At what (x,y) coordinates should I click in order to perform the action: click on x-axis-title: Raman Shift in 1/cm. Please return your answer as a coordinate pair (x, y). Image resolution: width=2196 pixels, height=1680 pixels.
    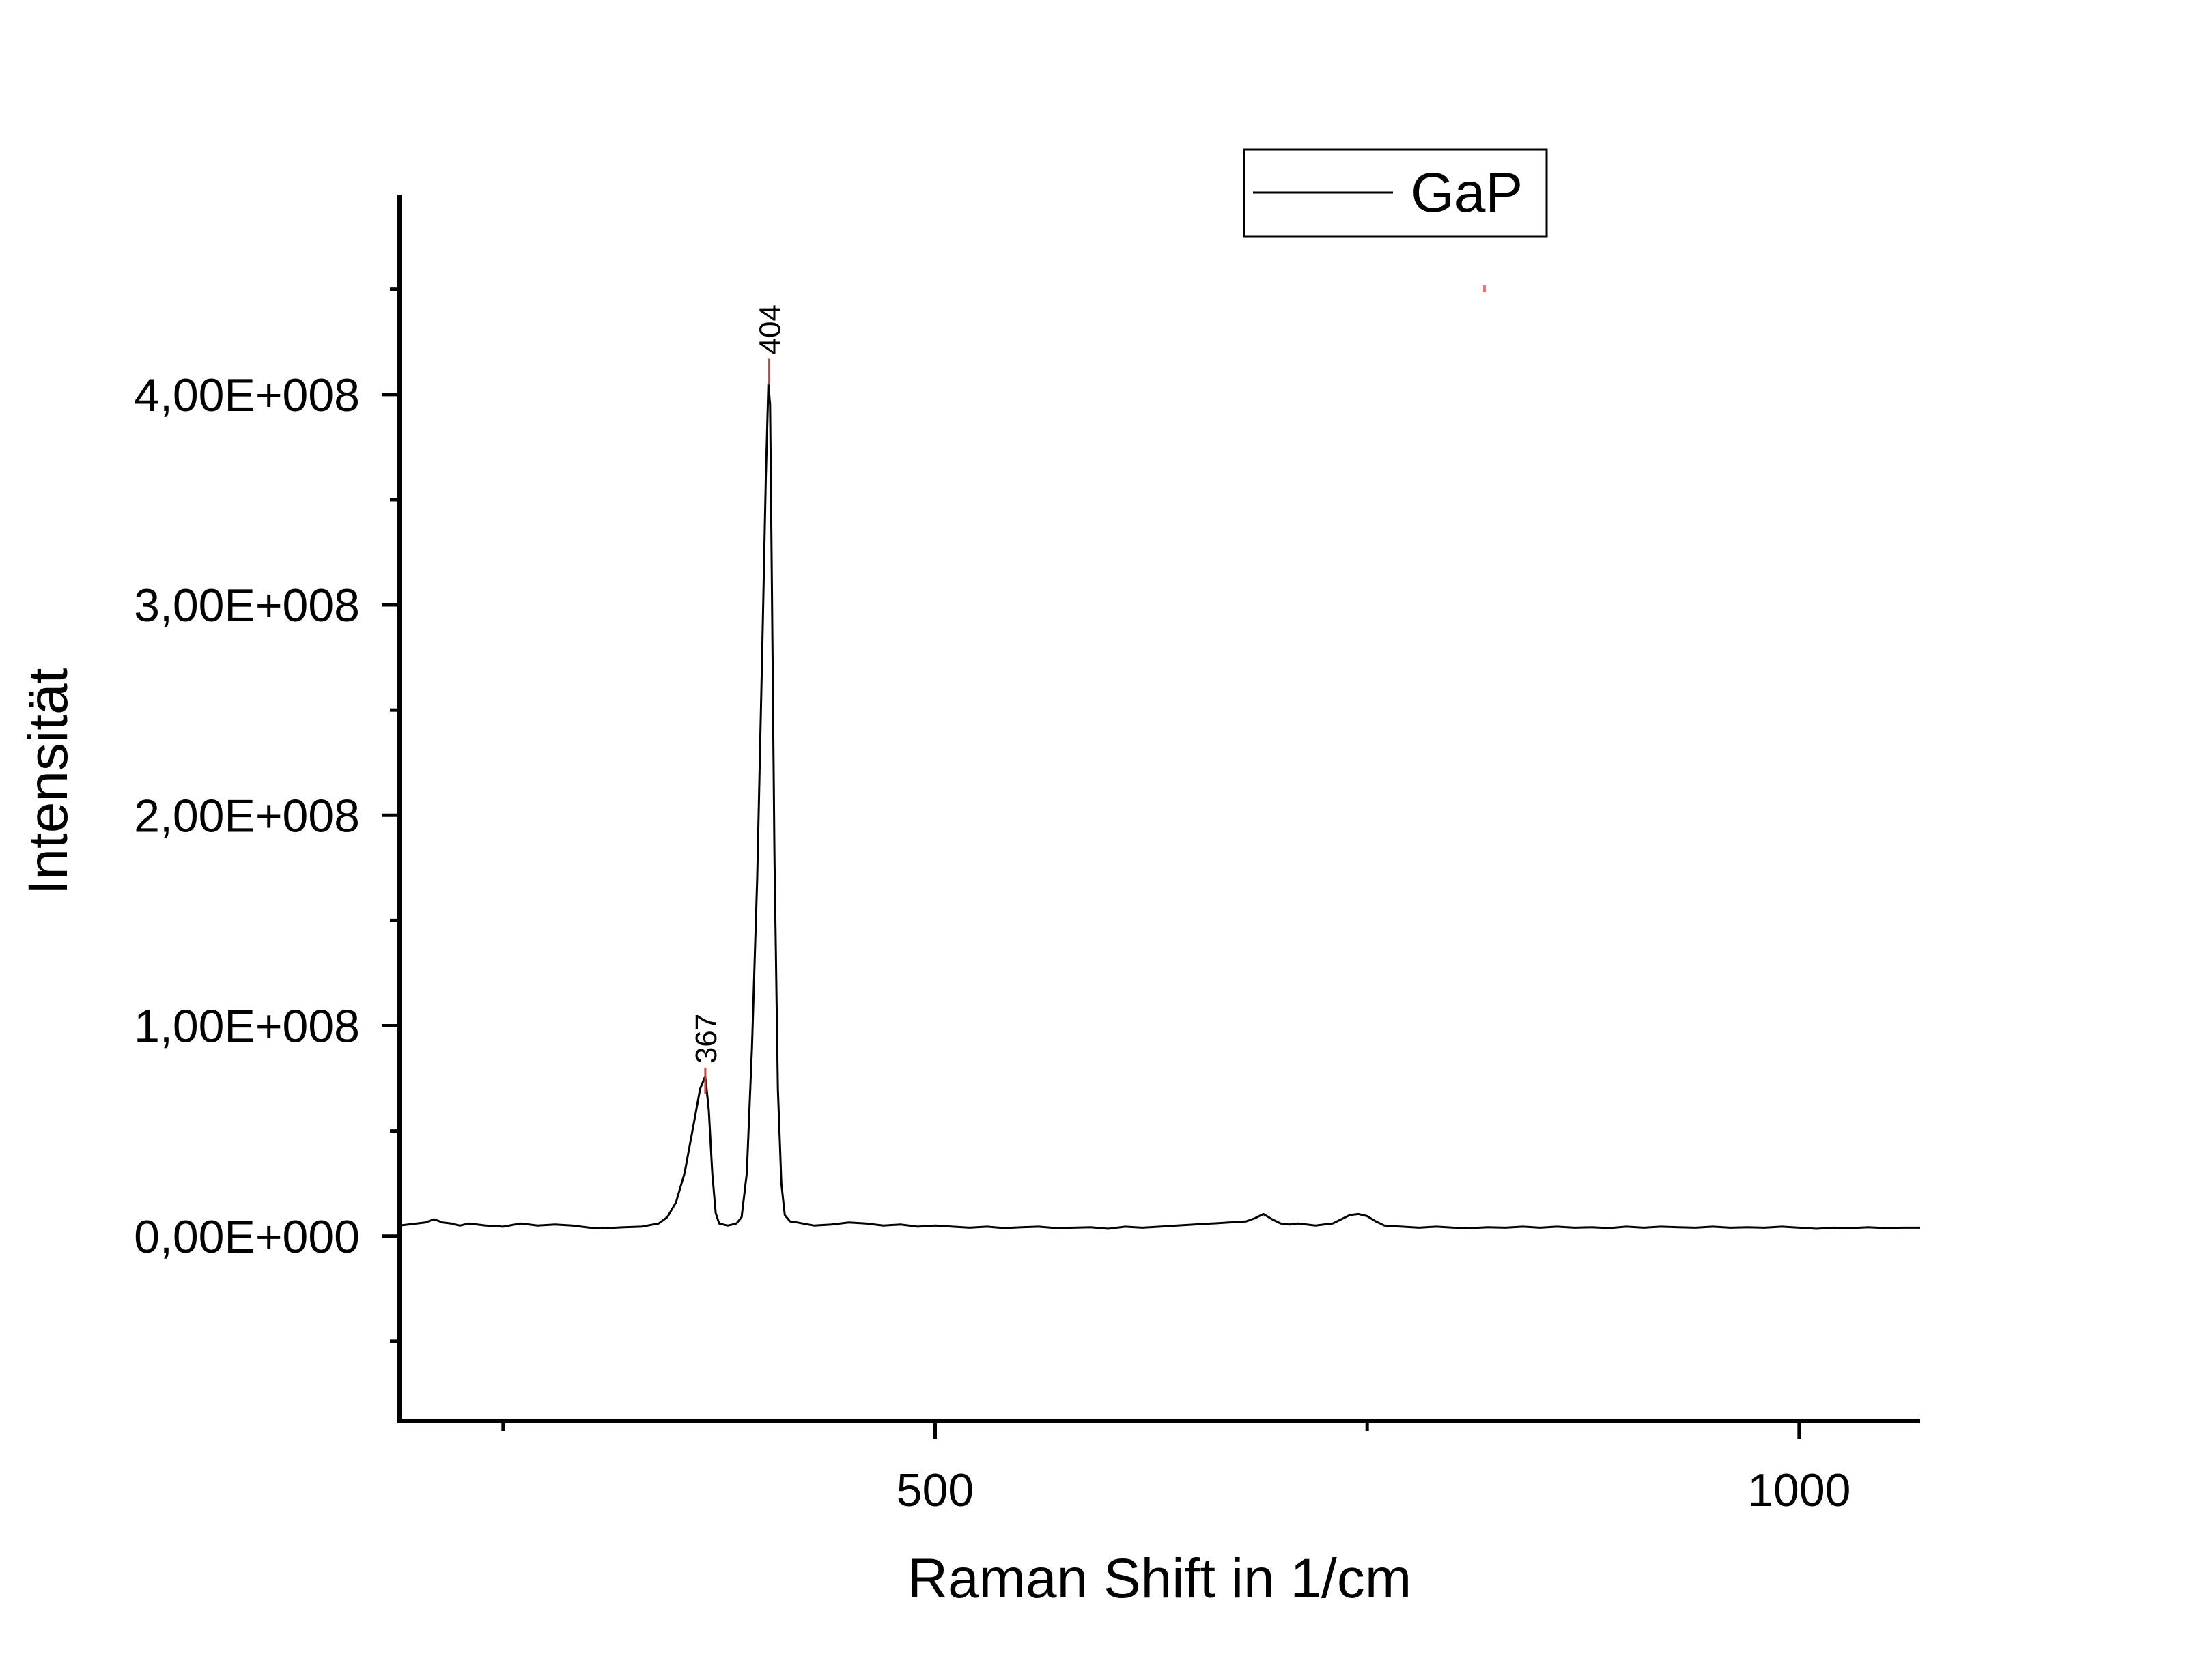
    Looking at the image, I should click on (1159, 1579).